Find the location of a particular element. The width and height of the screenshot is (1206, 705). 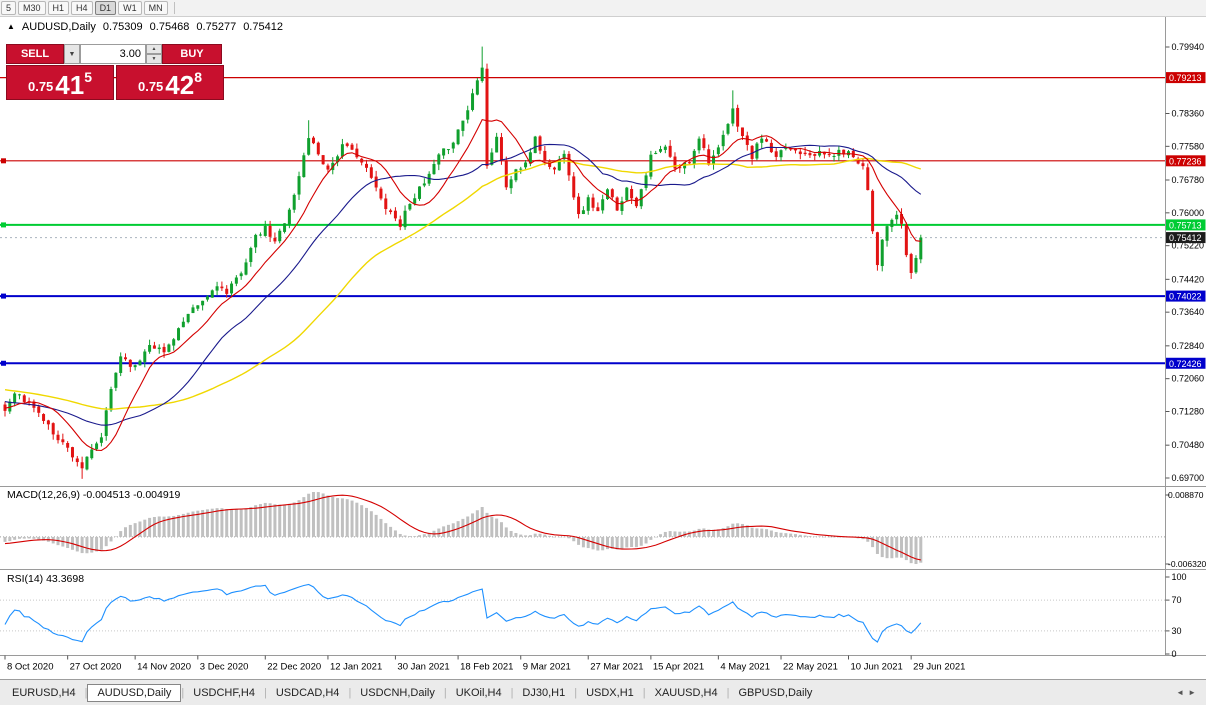

chart-tab-gbpusd-daily: GBPUSD,Daily is located at coordinates (775, 692).